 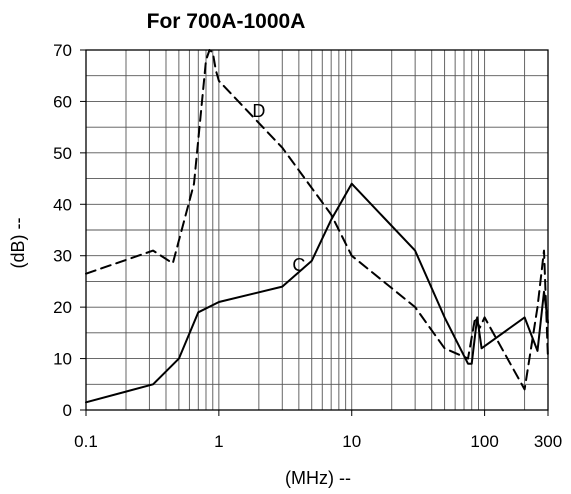 I want to click on x-tick-label: 300, so click(x=548, y=441).